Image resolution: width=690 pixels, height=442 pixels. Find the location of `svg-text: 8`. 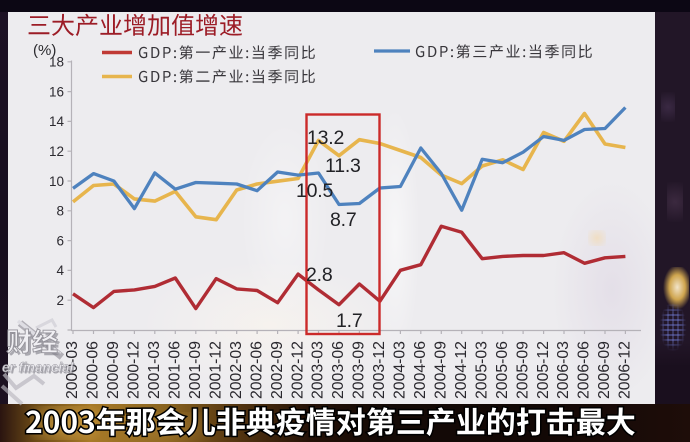

svg-text: 8 is located at coordinates (60, 211).